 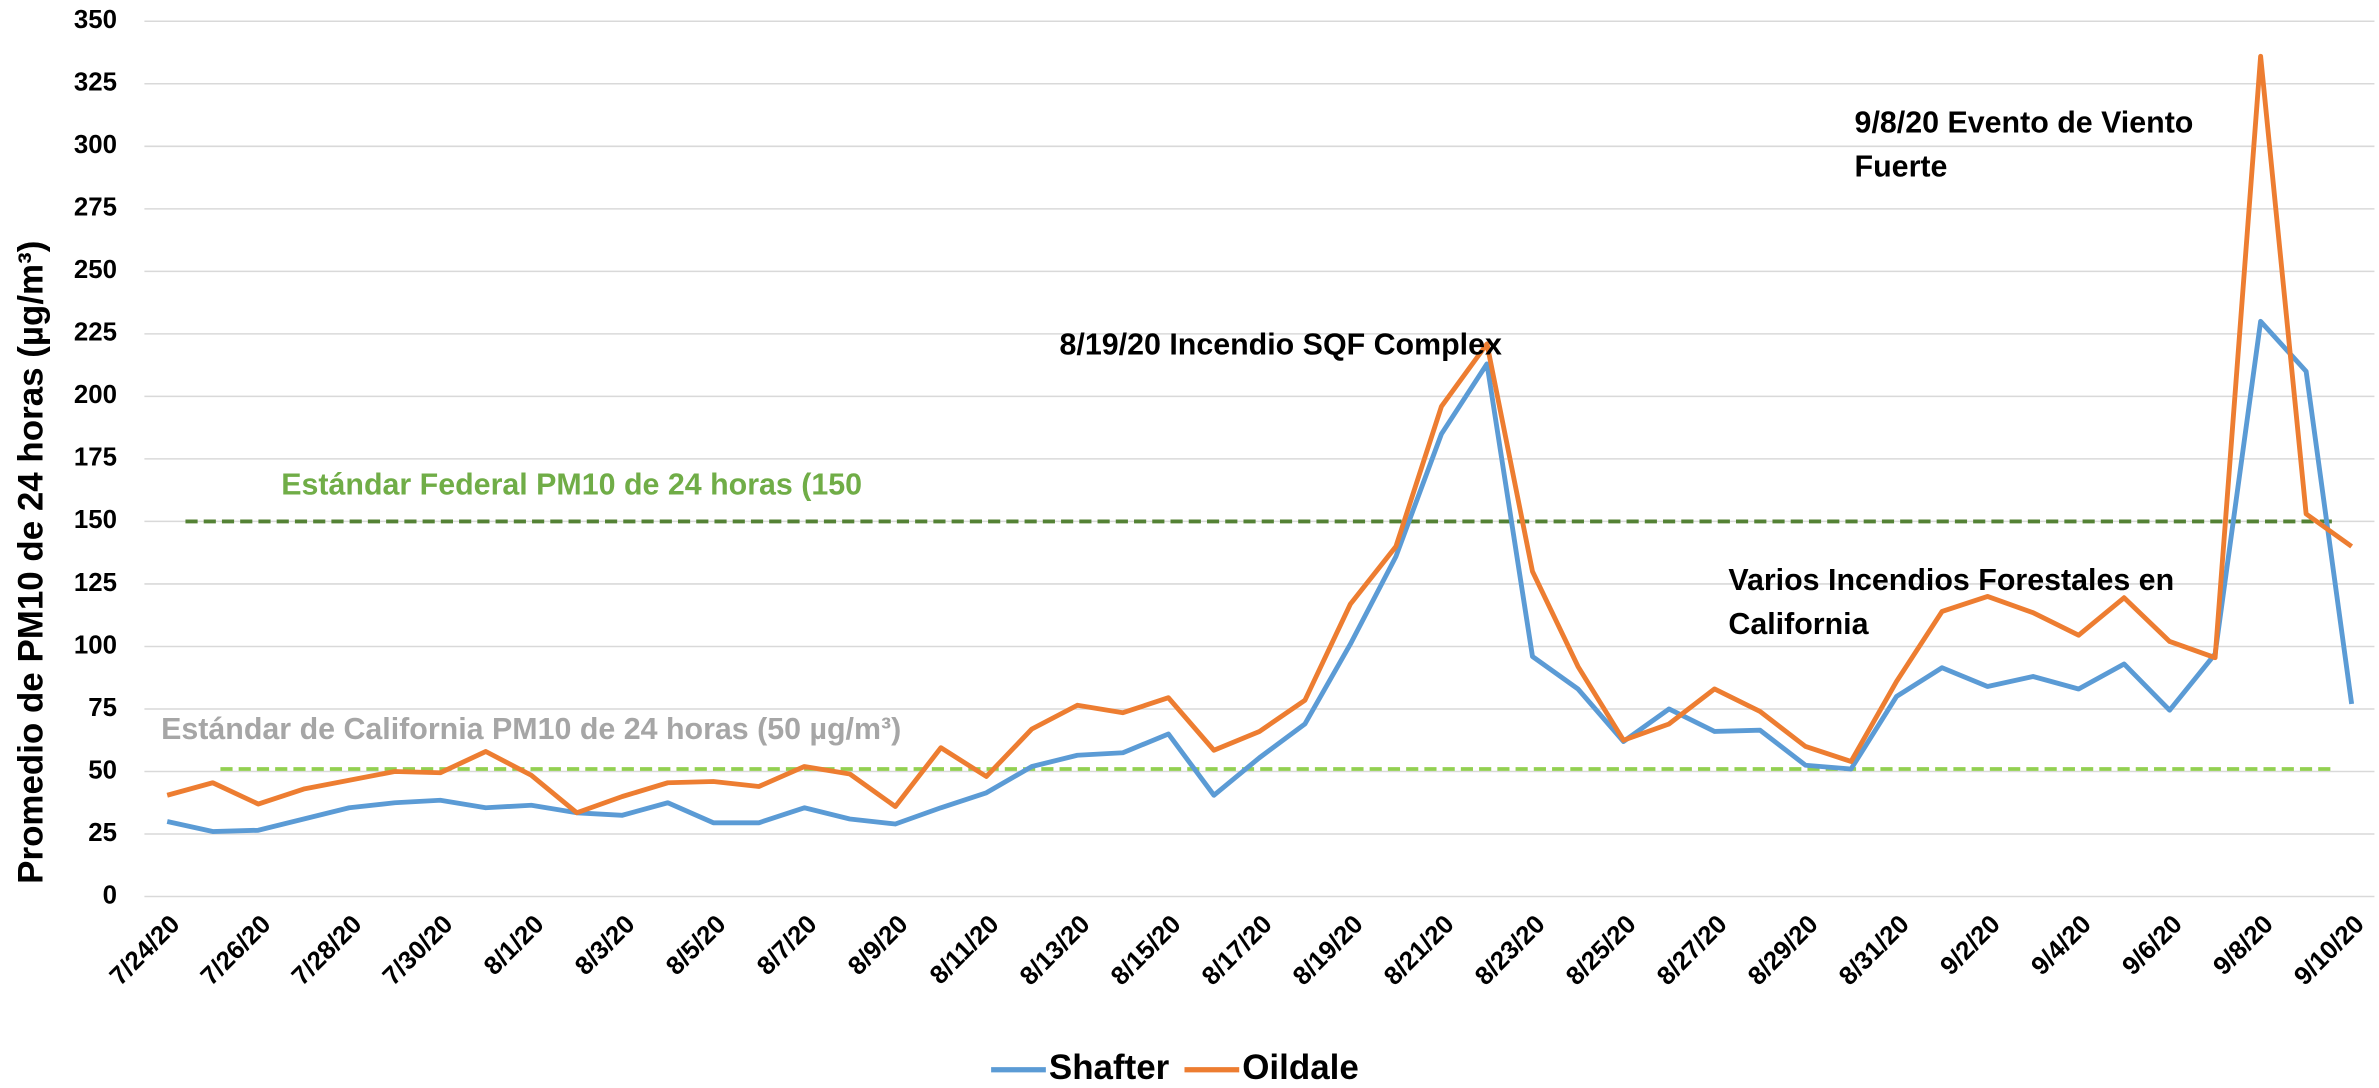 I want to click on x-tick-label: 8/31/20, so click(x=1874, y=950).